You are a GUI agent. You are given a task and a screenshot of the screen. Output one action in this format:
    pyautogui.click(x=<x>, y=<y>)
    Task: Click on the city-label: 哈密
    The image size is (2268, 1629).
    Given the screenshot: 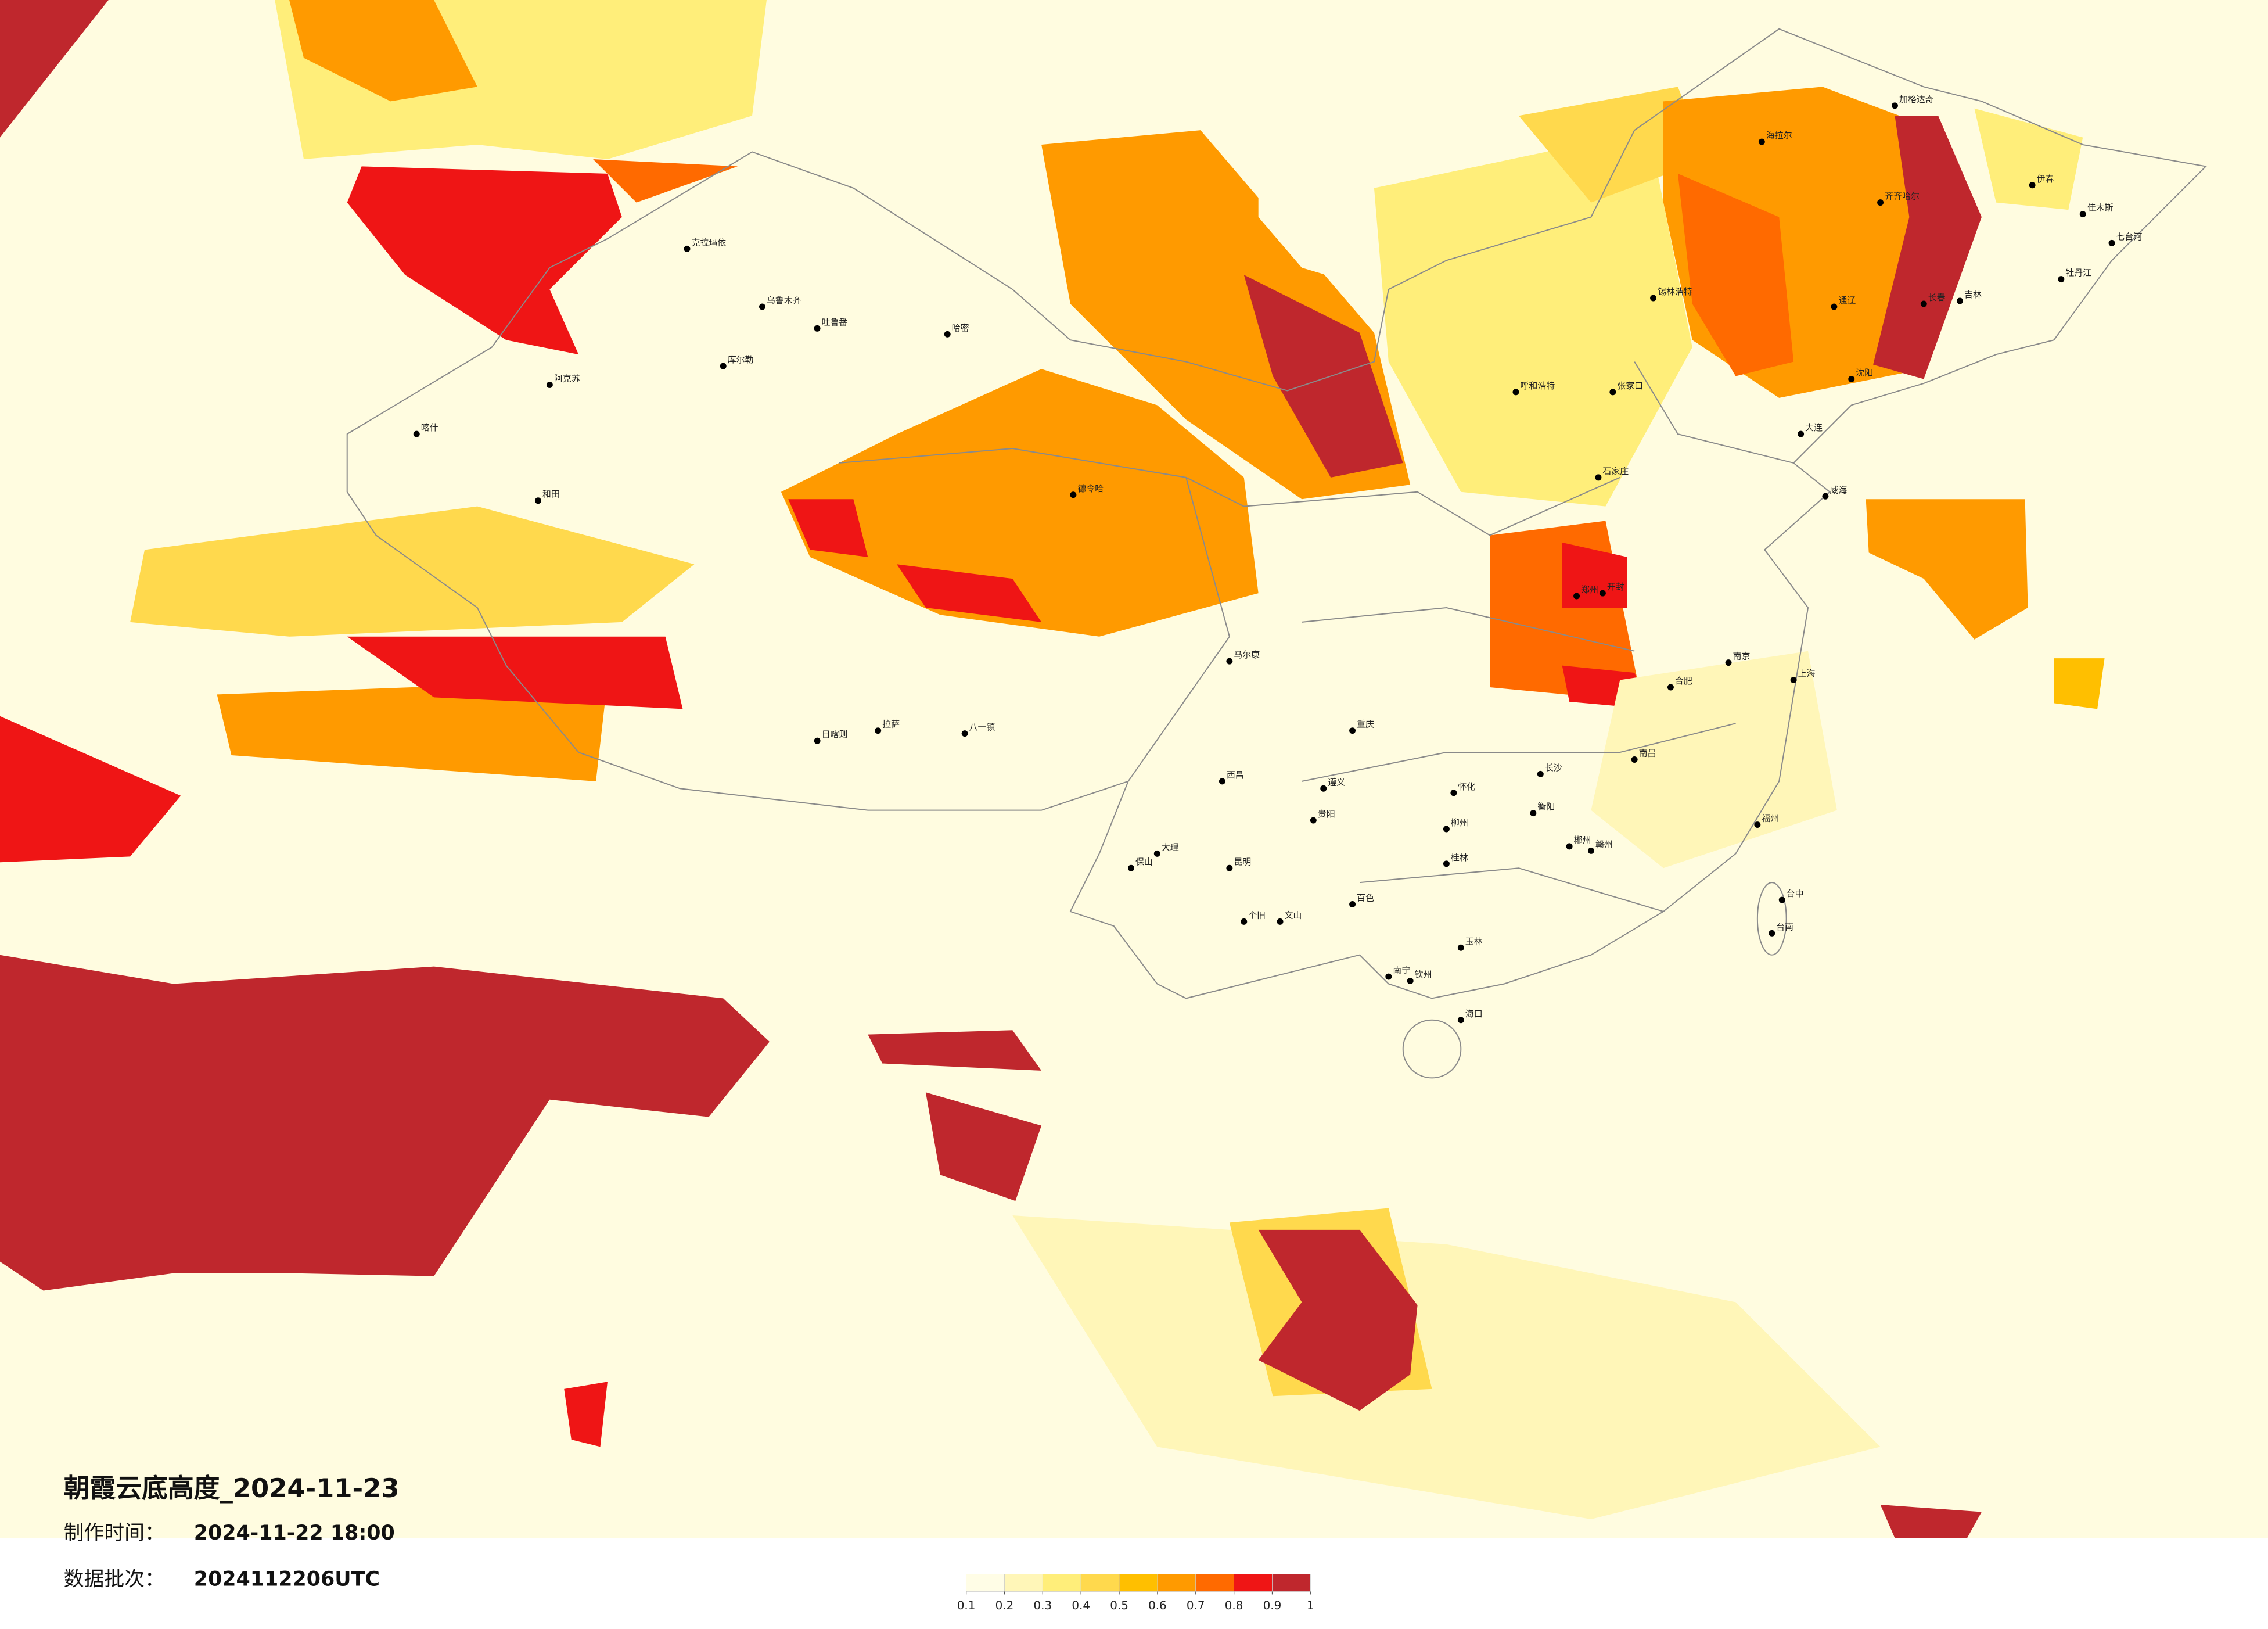 What is the action you would take?
    pyautogui.click(x=960, y=327)
    